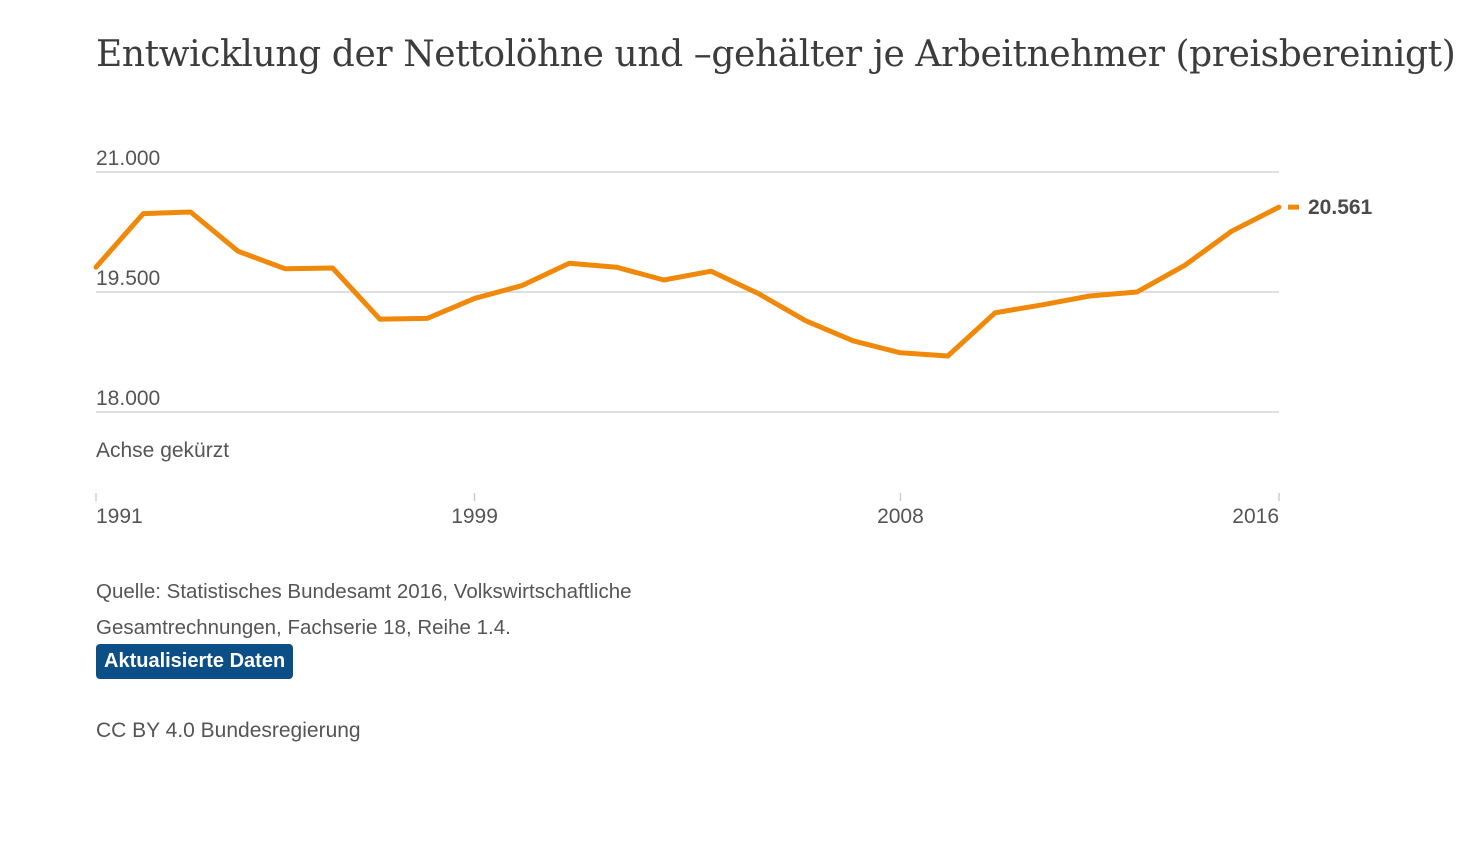 The height and width of the screenshot is (855, 1474). What do you see at coordinates (128, 398) in the screenshot?
I see `y-tick-label: 18.000` at bounding box center [128, 398].